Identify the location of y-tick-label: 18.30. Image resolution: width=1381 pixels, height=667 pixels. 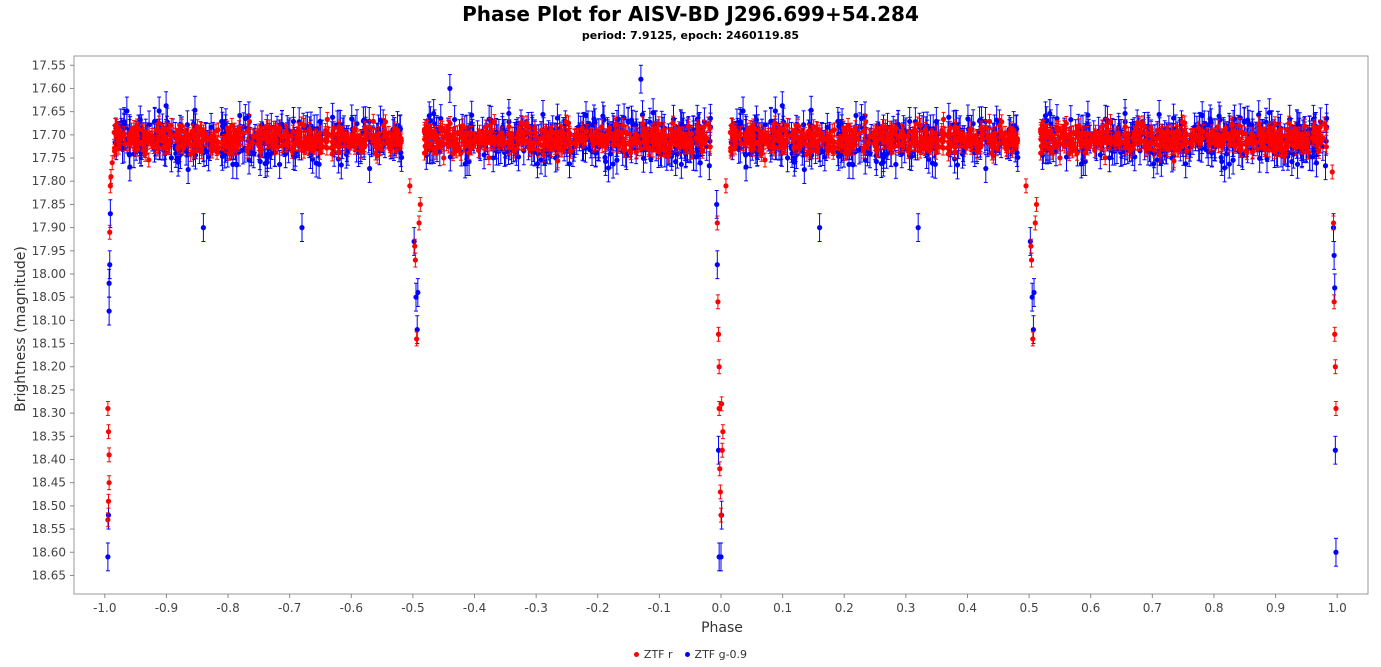
(49, 413).